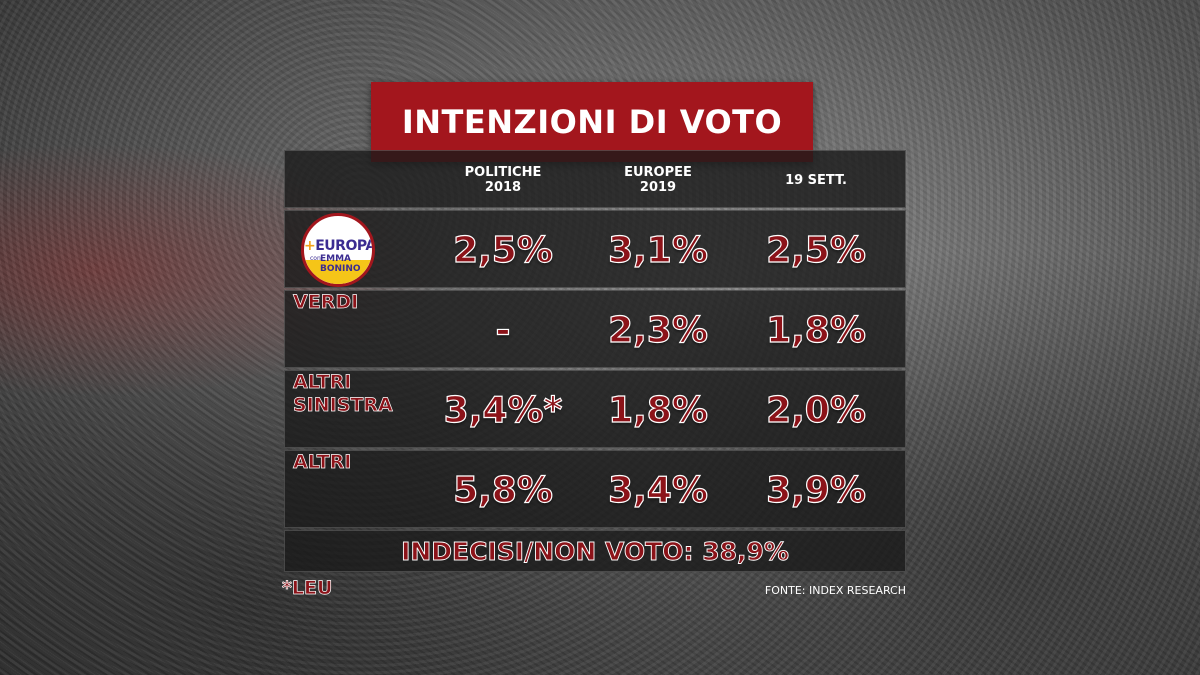  I want to click on column-header: POLITICHE 2018, so click(503, 180).